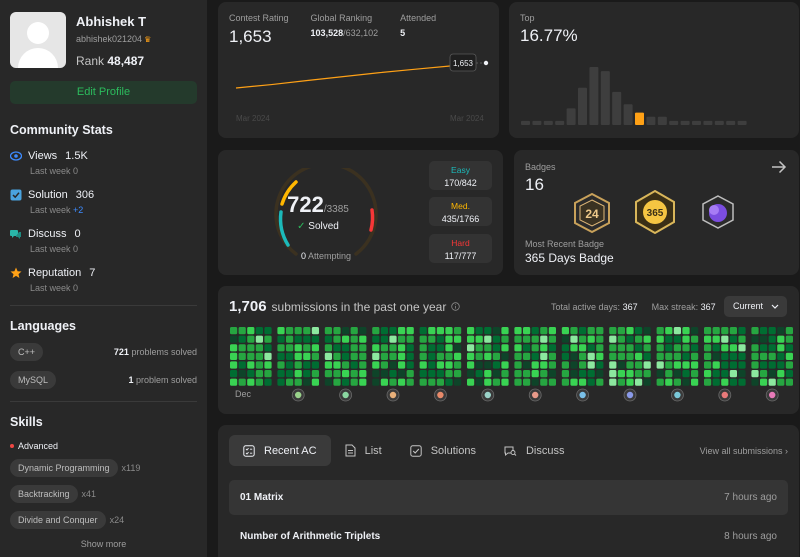  Describe the element at coordinates (33, 380) in the screenshot. I see `language-tag-mysql: MySQL` at that location.